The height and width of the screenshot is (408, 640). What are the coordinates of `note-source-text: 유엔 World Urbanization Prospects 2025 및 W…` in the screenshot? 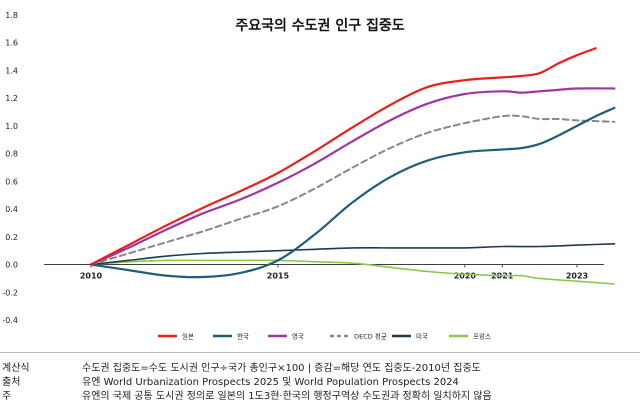 It's located at (270, 382).